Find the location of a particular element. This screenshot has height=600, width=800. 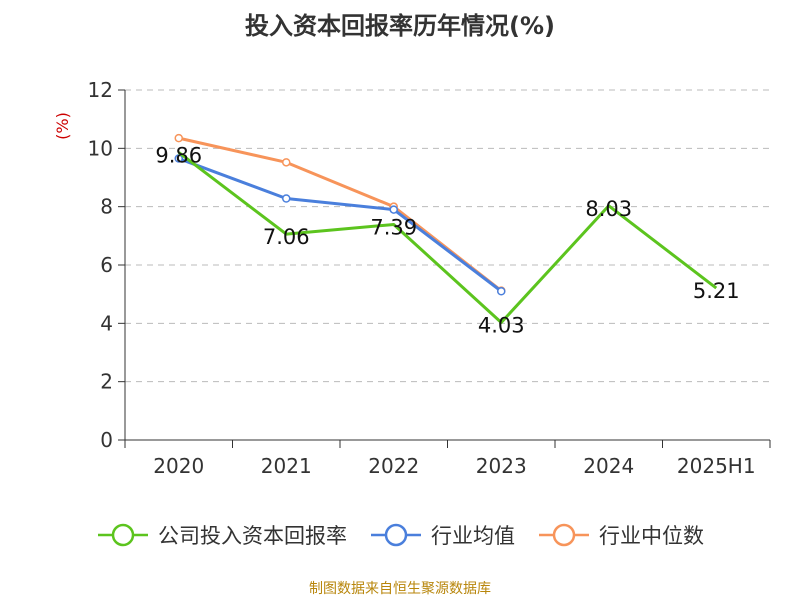

data-label: 7.06 is located at coordinates (286, 237).